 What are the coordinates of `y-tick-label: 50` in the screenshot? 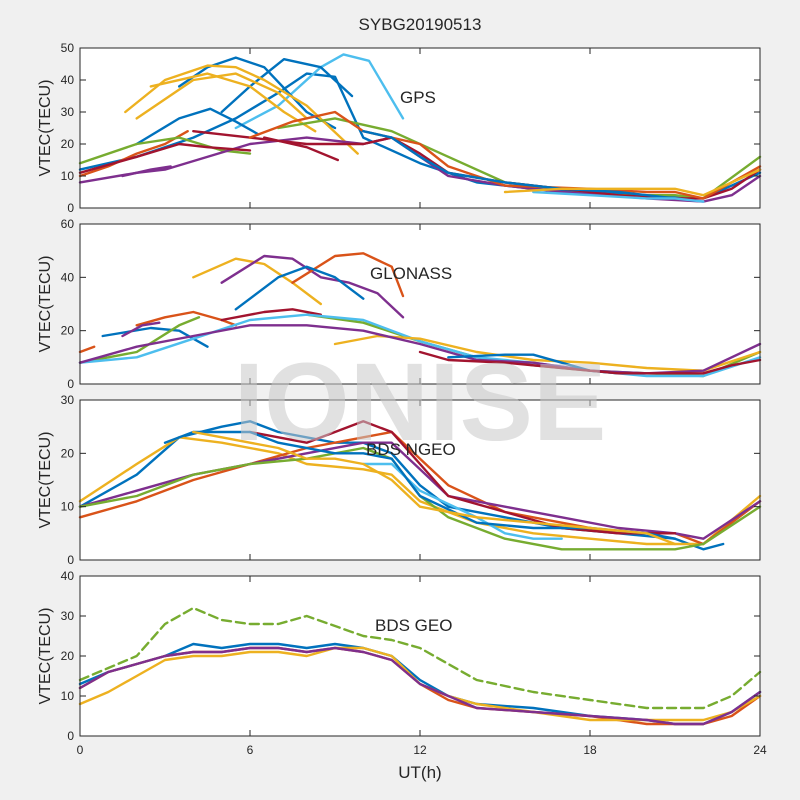 It's located at (68, 48).